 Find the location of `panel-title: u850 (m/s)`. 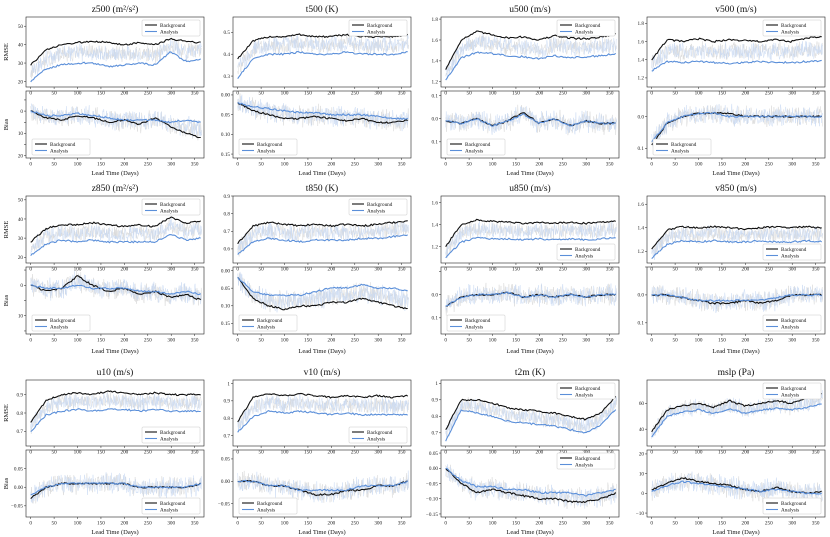

panel-title: u850 (m/s) is located at coordinates (529, 188).